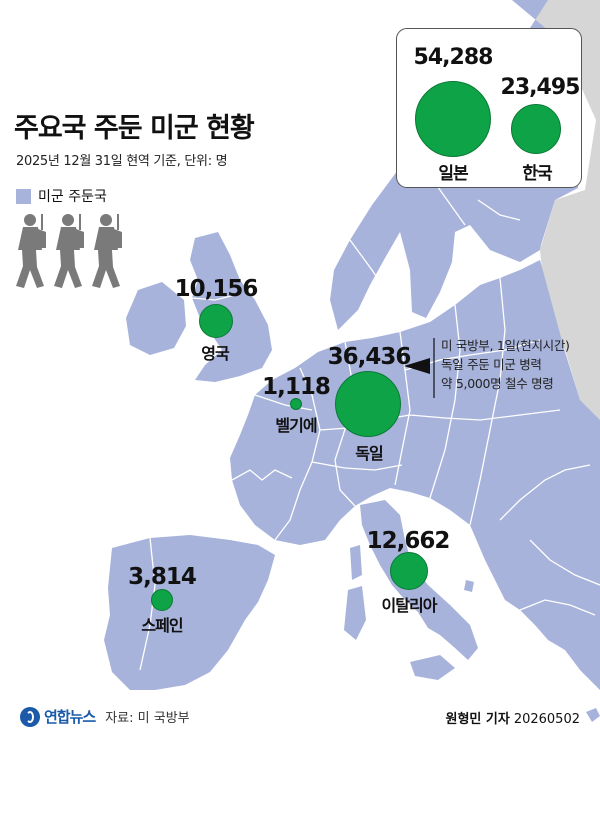  I want to click on value-label-korea: 23,495, so click(540, 87).